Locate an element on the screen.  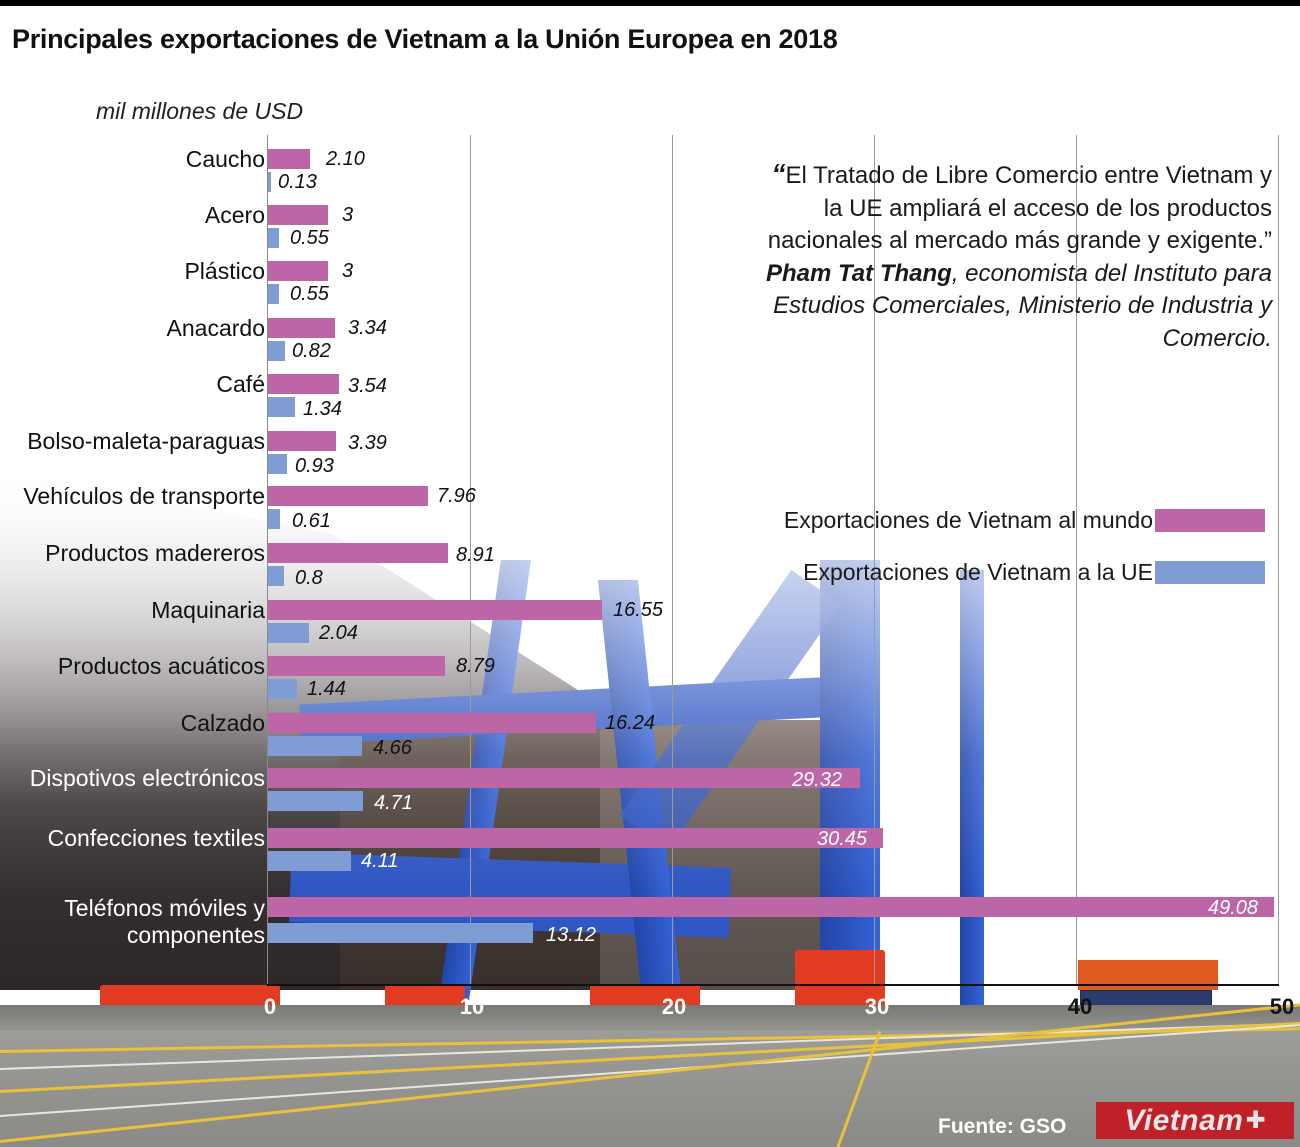
legend-label-eu: Exportaciones de Vietnam a la UE is located at coordinates (978, 571).